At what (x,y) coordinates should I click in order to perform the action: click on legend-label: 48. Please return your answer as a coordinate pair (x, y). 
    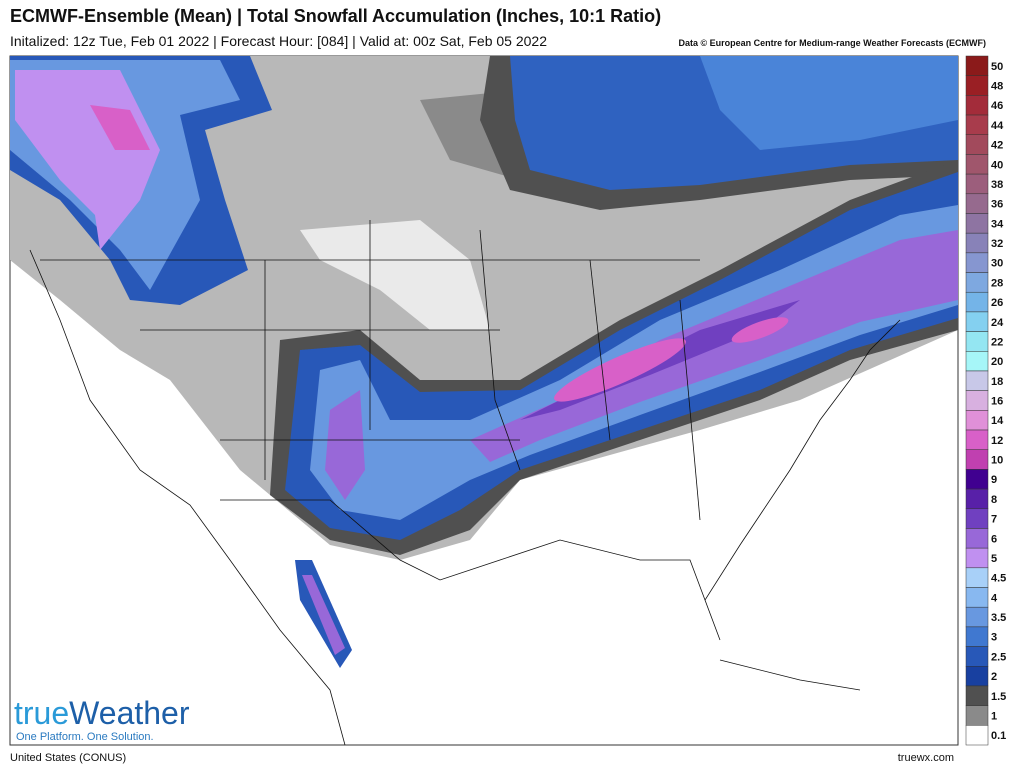
    Looking at the image, I should click on (997, 87).